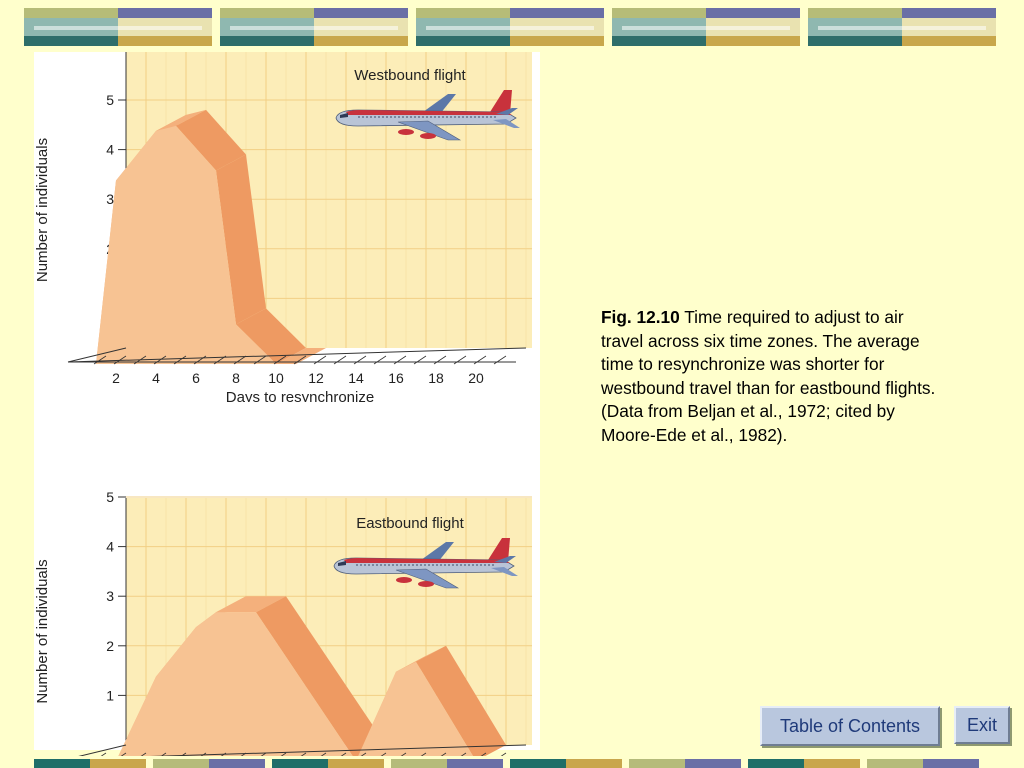 The height and width of the screenshot is (768, 1024). I want to click on y-tick-label: 1, so click(110, 695).